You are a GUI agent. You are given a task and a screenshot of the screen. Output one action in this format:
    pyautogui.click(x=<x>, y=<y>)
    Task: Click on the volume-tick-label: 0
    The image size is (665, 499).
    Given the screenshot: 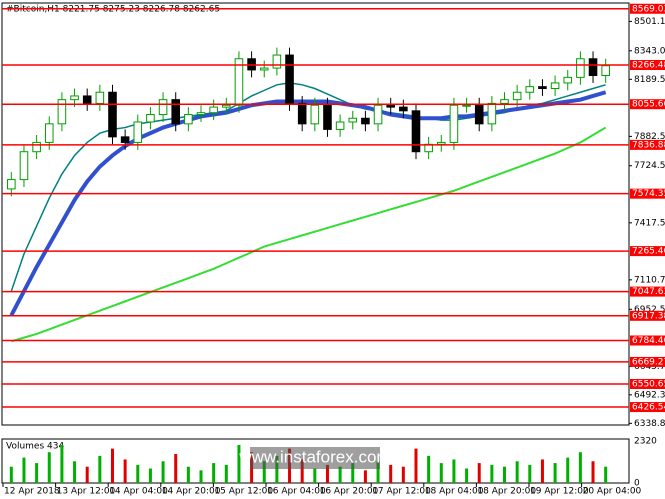 What is the action you would take?
    pyautogui.click(x=637, y=484)
    